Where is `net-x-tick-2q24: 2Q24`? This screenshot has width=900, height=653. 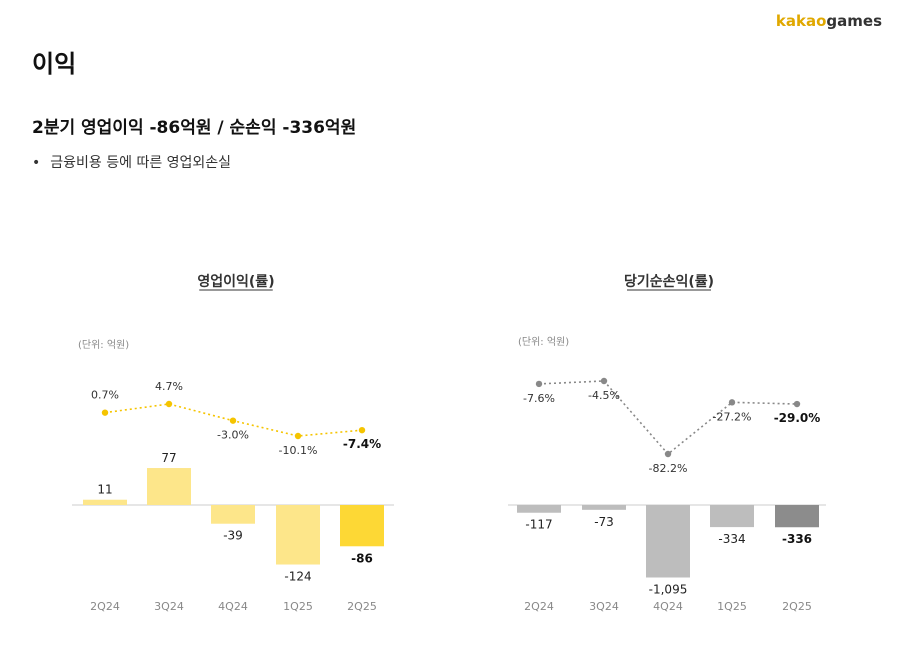 net-x-tick-2q24: 2Q24 is located at coordinates (539, 606).